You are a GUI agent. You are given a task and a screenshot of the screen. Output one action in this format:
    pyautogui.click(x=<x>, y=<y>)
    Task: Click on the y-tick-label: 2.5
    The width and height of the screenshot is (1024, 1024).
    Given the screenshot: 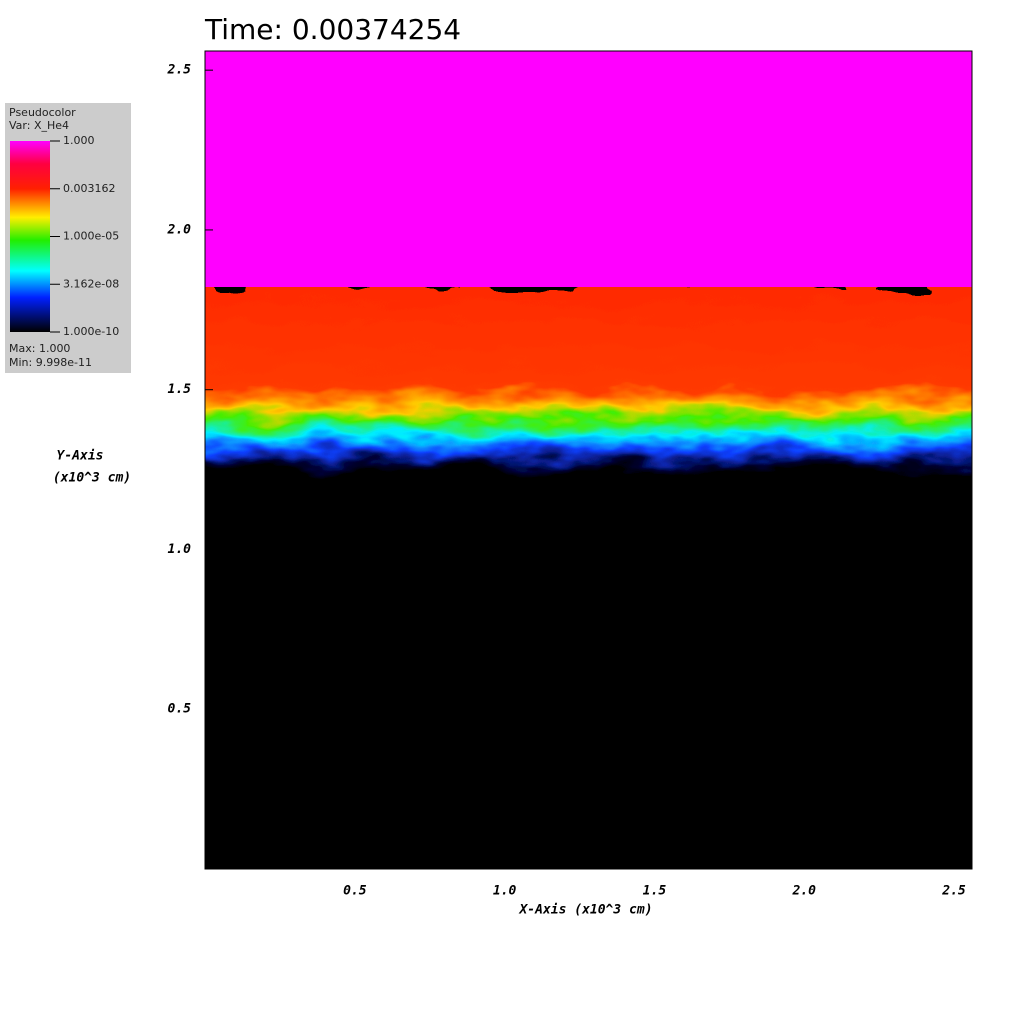 What is the action you would take?
    pyautogui.click(x=179, y=70)
    